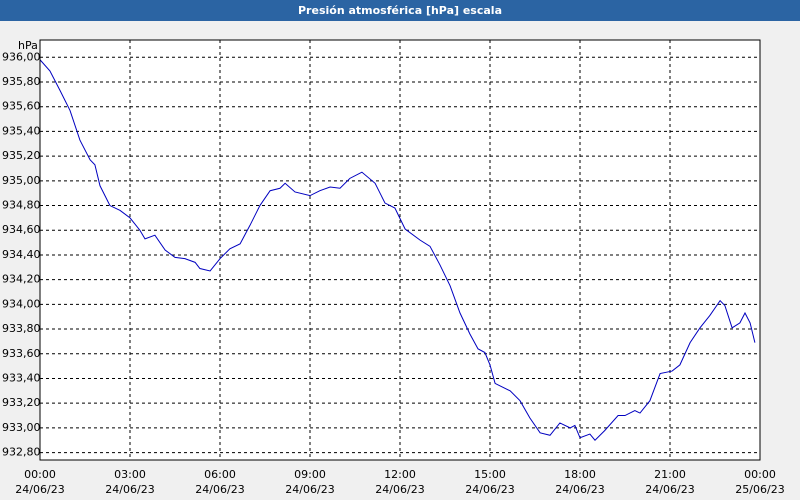 The width and height of the screenshot is (800, 500). I want to click on y-tick-label: 934,40, so click(21, 254).